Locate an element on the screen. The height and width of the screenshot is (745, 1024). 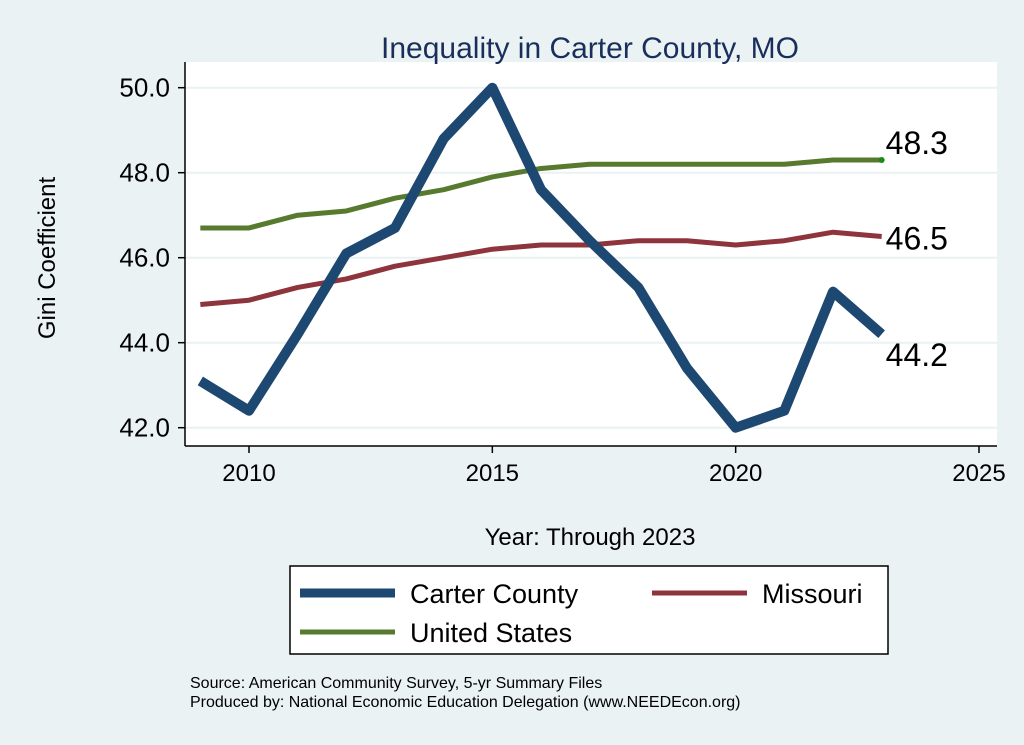
x-tick-label: 2015 is located at coordinates (492, 473).